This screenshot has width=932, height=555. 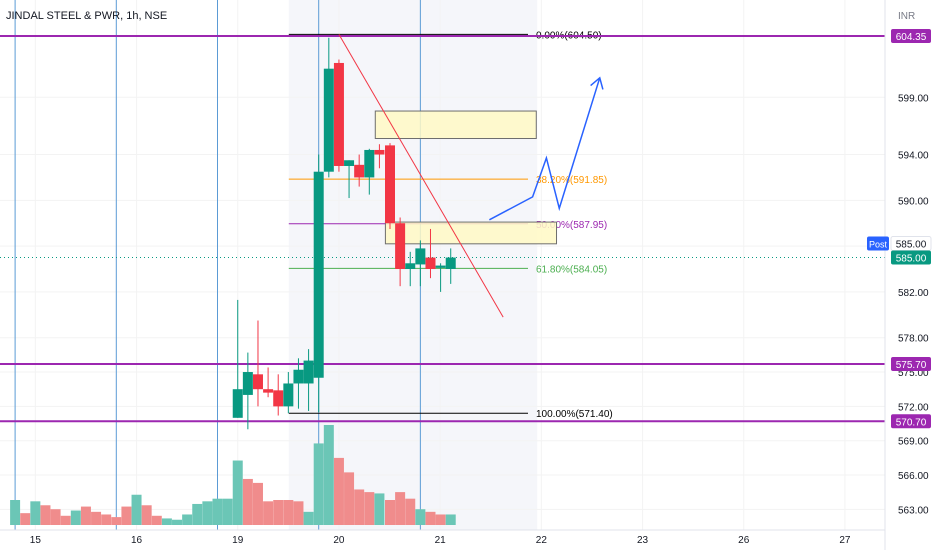 What do you see at coordinates (86, 16) in the screenshot?
I see `symbol-title: JINDAL STEEL & PWR, 1h, NSE` at bounding box center [86, 16].